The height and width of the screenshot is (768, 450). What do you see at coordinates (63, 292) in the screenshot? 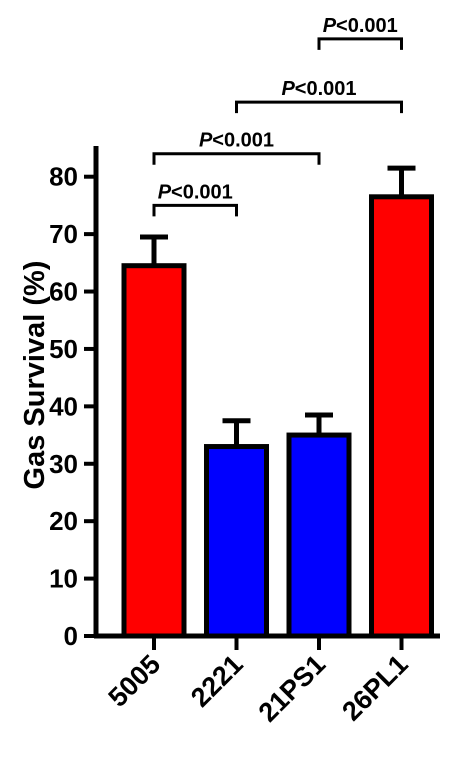
I see `y-tick-label: 60` at bounding box center [63, 292].